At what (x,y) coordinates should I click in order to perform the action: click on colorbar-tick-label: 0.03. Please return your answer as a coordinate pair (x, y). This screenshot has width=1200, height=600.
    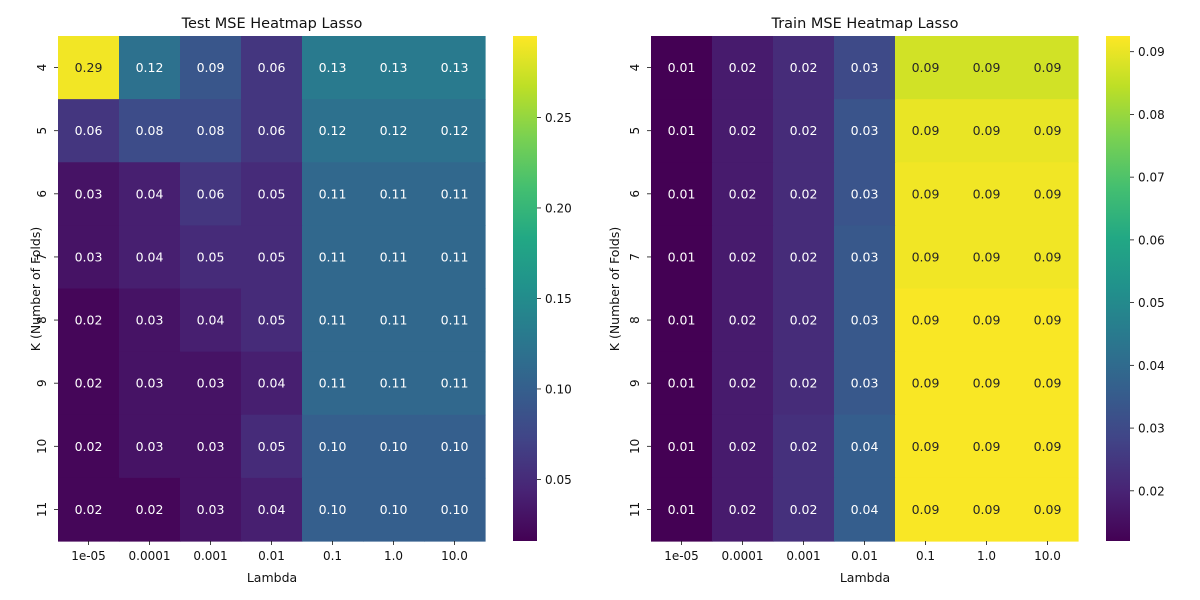
    Looking at the image, I should click on (1151, 429).